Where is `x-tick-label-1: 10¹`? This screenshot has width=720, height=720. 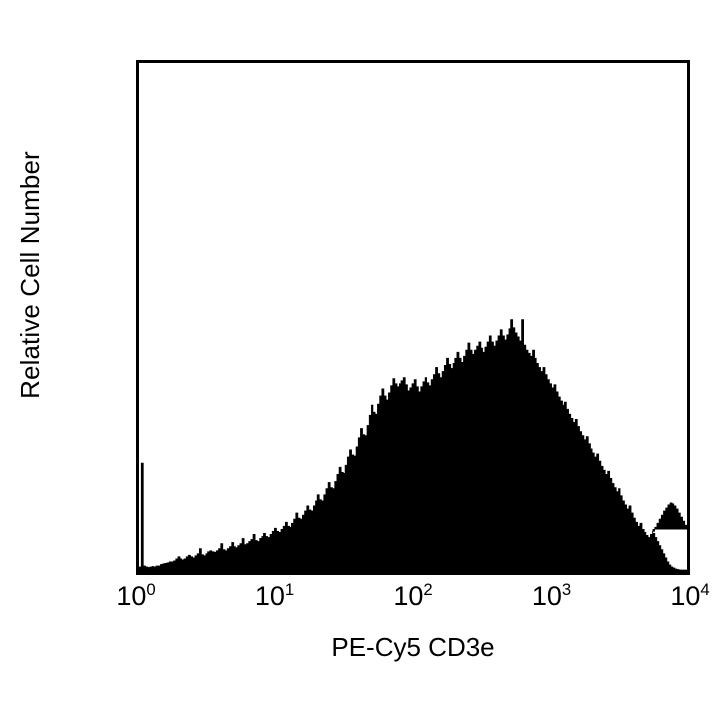 x-tick-label-1: 10¹ is located at coordinates (274, 595).